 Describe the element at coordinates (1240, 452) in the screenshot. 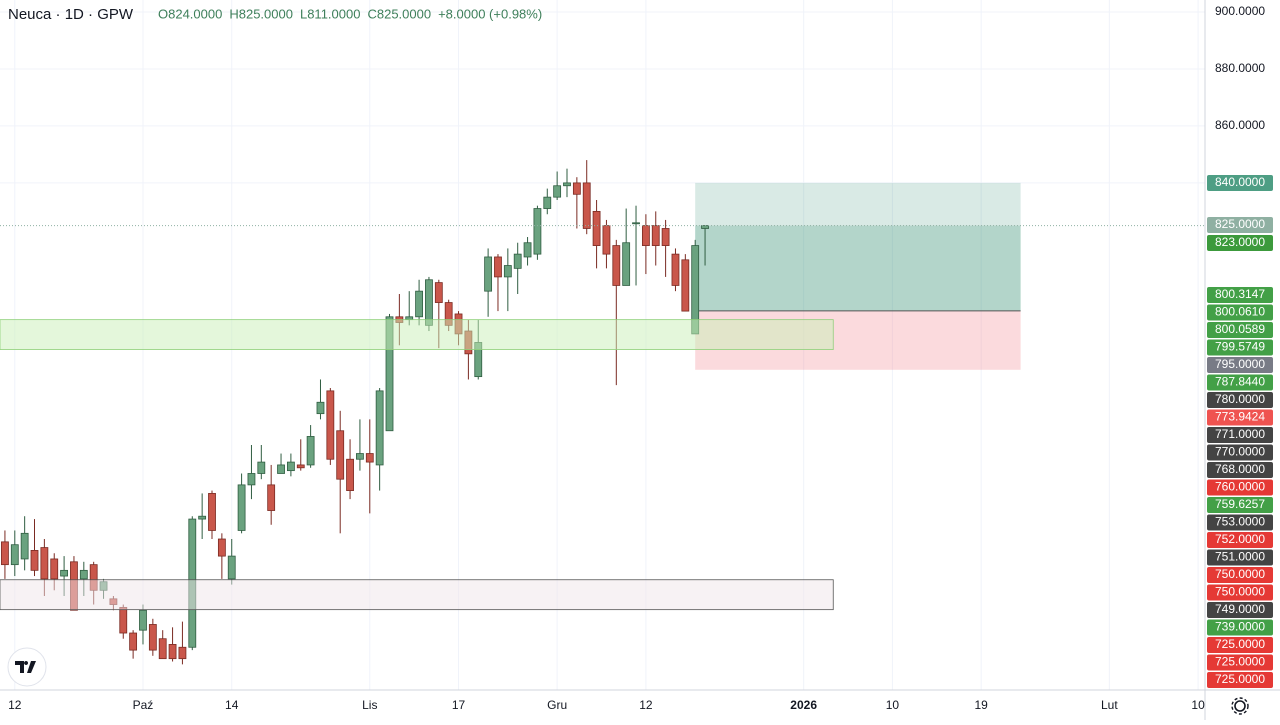

I see `price-tag-label: 770.0000` at that location.